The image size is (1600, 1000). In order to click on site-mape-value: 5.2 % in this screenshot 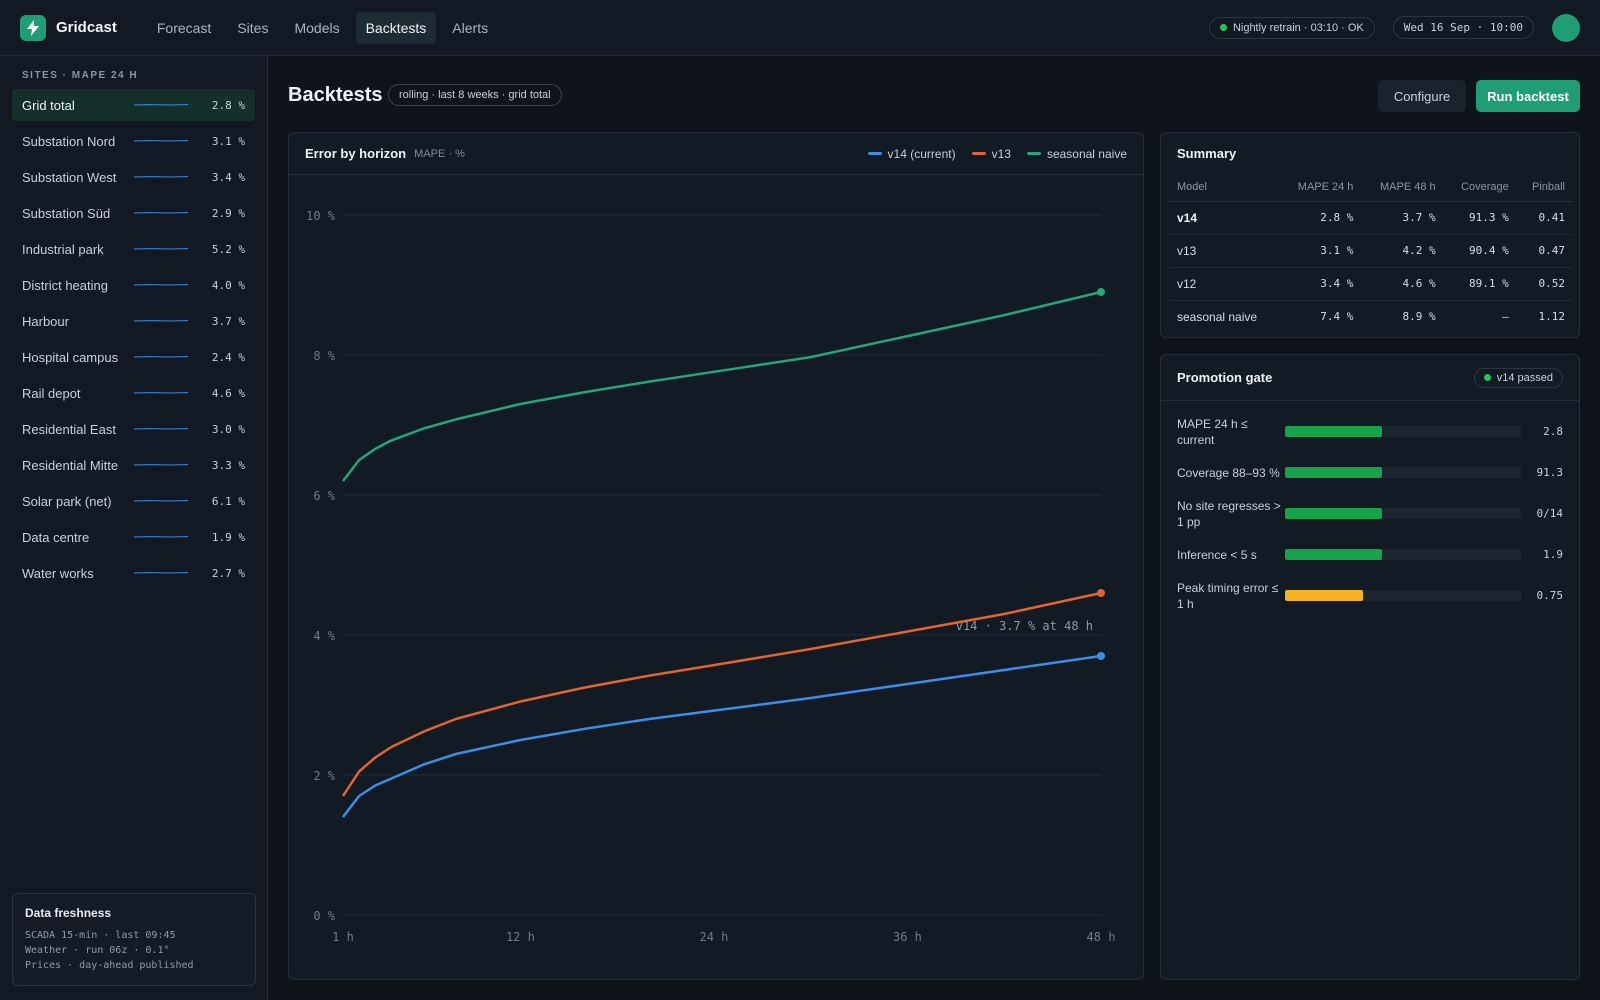, I will do `click(228, 249)`.